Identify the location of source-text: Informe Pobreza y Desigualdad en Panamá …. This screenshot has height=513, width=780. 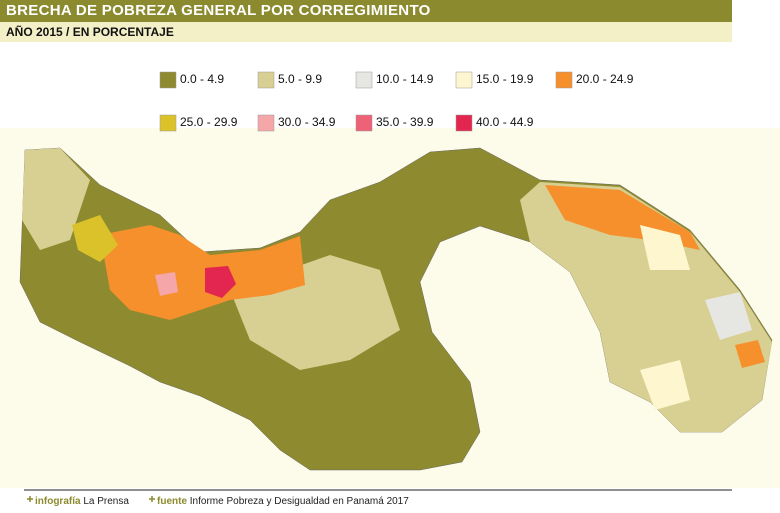
(299, 501).